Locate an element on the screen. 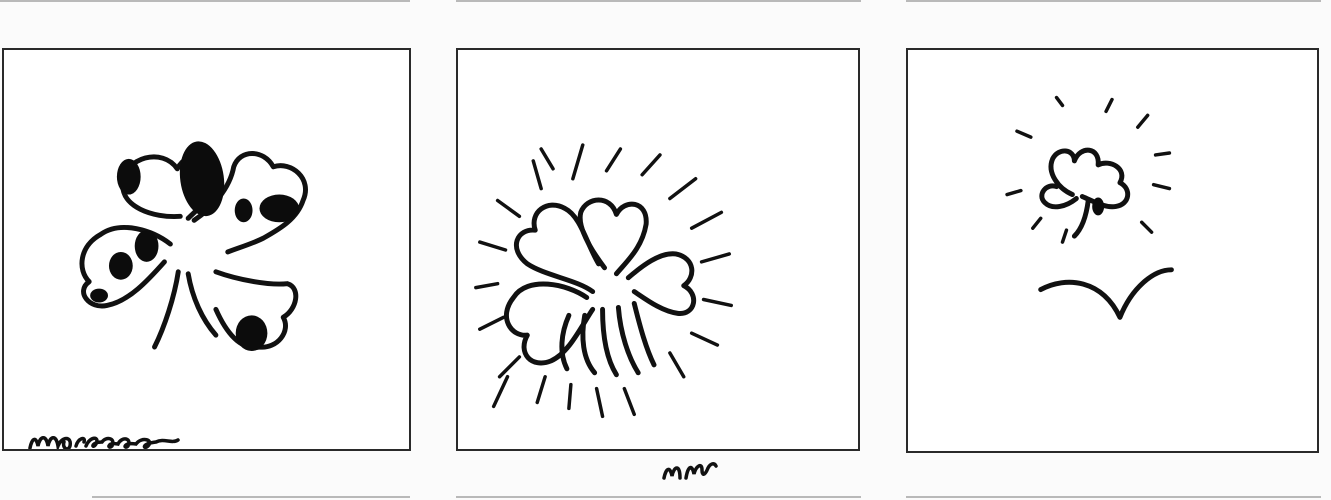 The height and width of the screenshot is (500, 1331). bottom-edge-line-middle is located at coordinates (658, 497).